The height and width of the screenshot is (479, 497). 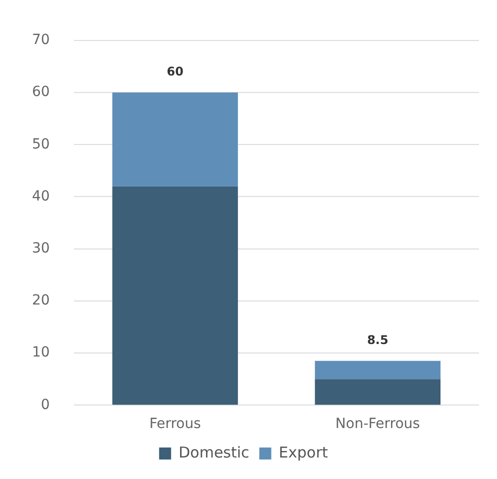 What do you see at coordinates (45, 404) in the screenshot?
I see `y-tick-label: 0` at bounding box center [45, 404].